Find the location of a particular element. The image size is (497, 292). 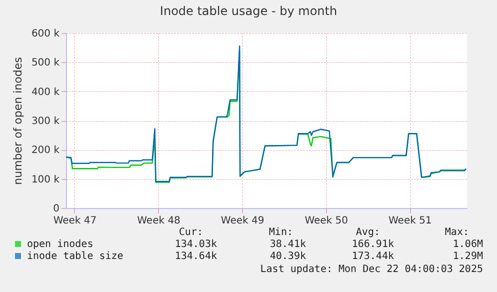

text: 1.29M is located at coordinates (467, 256).